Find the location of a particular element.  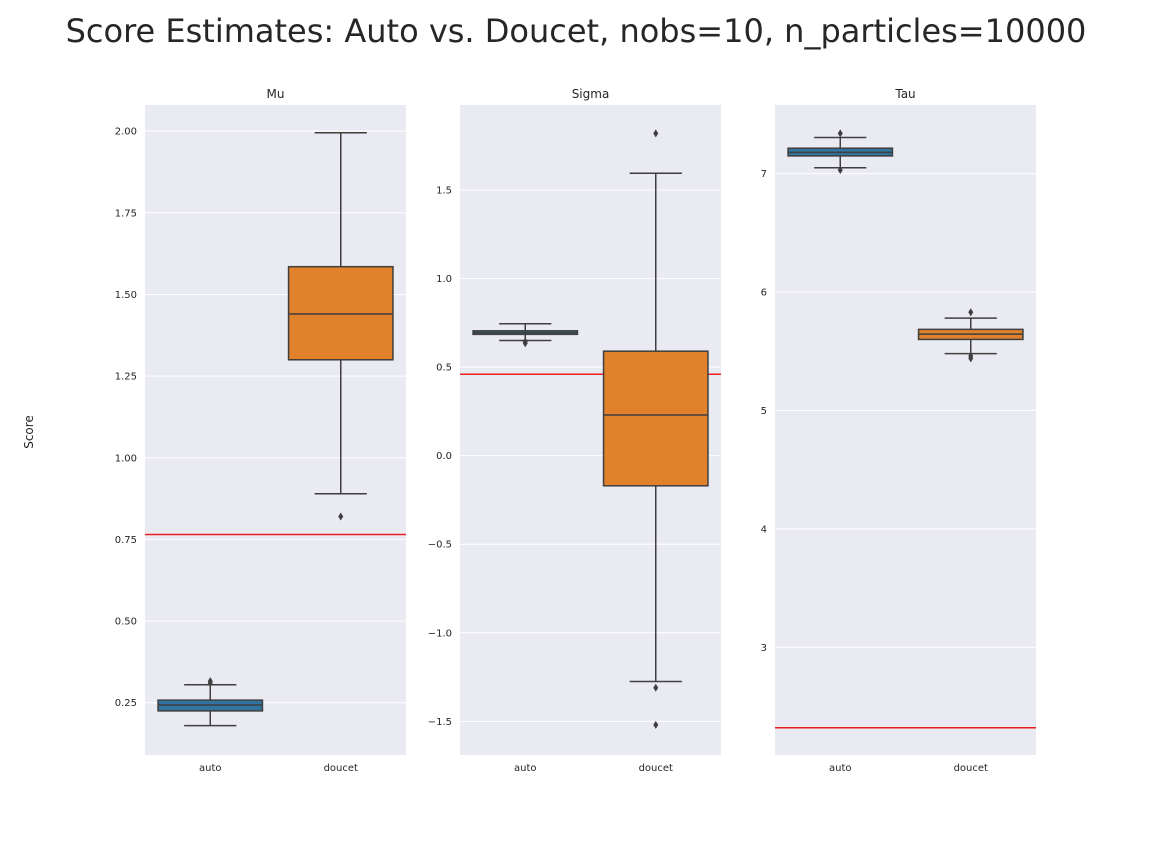

y-tick-label: 1.0 is located at coordinates (444, 279).